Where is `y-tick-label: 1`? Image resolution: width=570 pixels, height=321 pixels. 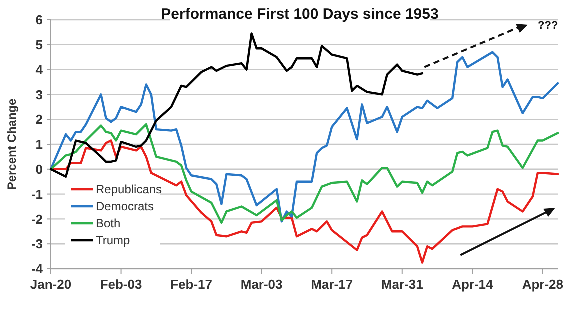
y-tick-label: 1 is located at coordinates (39, 144).